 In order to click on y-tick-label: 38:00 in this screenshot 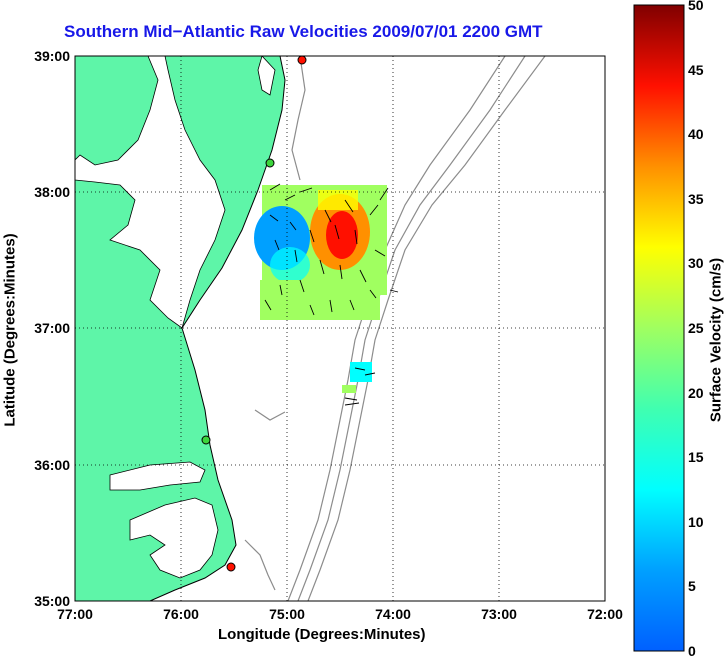, I will do `click(52, 192)`.